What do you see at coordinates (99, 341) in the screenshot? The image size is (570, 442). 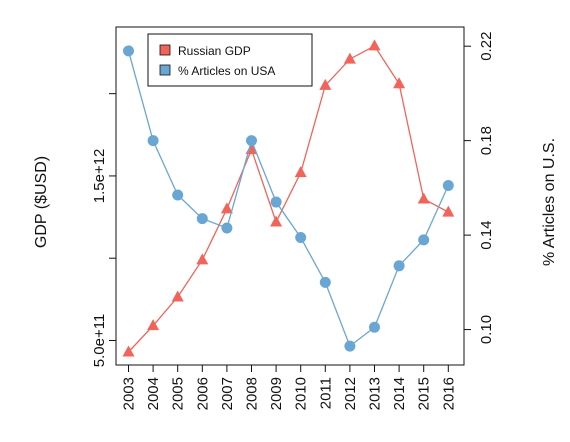 I see `y-tick-label: 5.0e+11` at bounding box center [99, 341].